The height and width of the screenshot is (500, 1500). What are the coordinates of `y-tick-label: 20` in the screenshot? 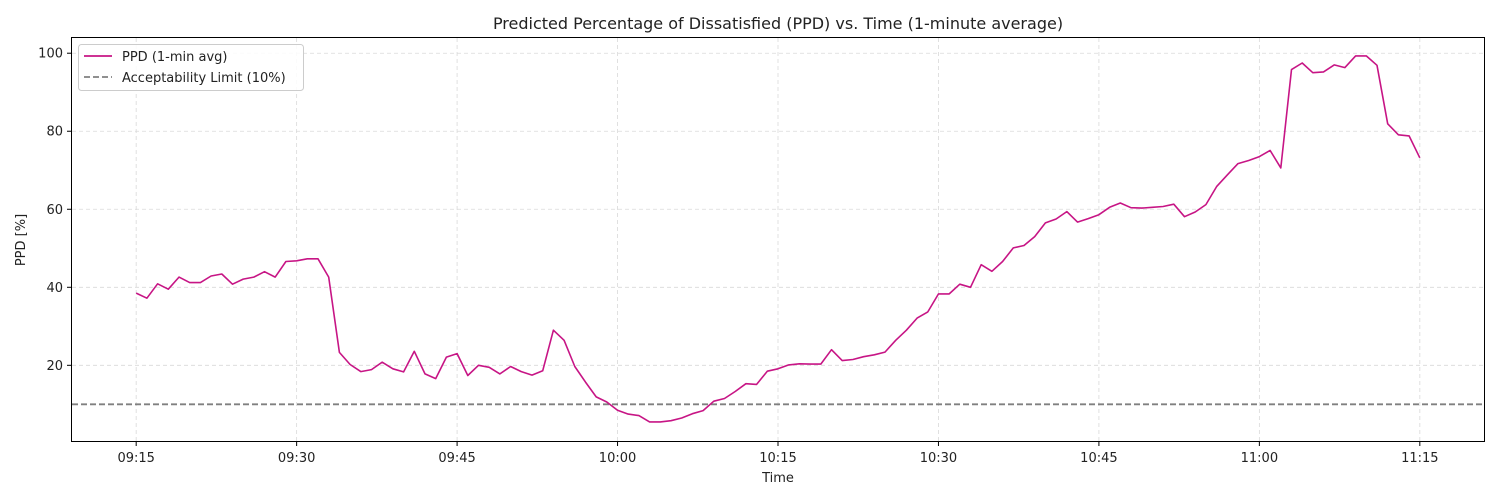 It's located at (54, 366).